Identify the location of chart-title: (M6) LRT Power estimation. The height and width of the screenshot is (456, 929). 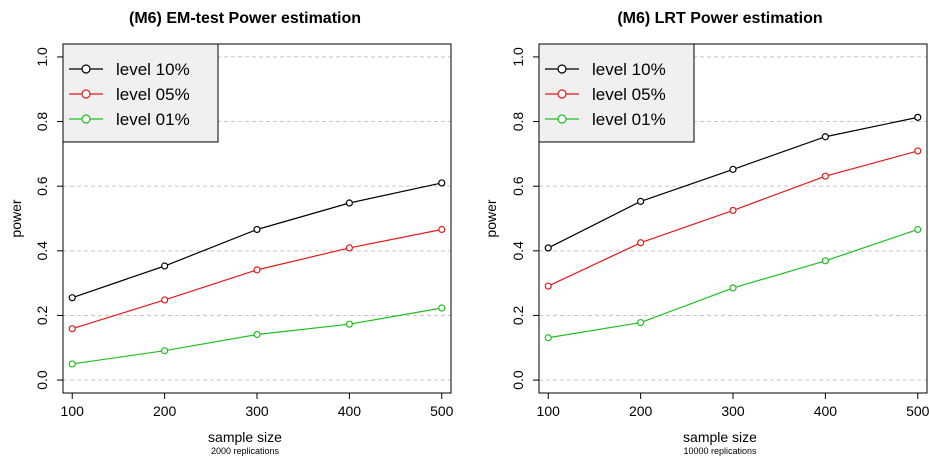
(719, 18).